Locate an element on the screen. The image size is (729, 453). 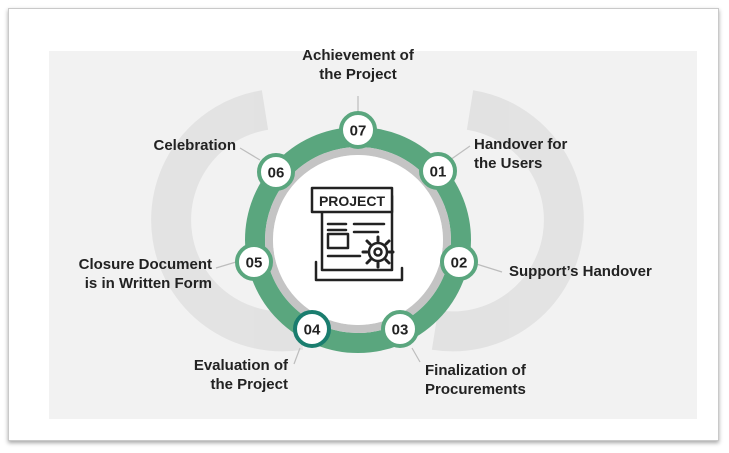
step-label-07-line1: Achievement of is located at coordinates (358, 55).